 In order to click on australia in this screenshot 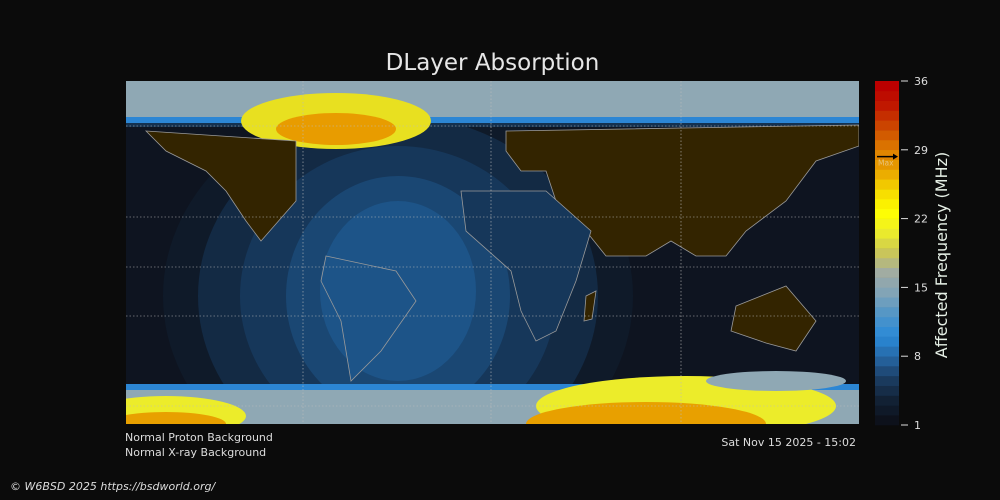, I will do `click(773, 318)`.